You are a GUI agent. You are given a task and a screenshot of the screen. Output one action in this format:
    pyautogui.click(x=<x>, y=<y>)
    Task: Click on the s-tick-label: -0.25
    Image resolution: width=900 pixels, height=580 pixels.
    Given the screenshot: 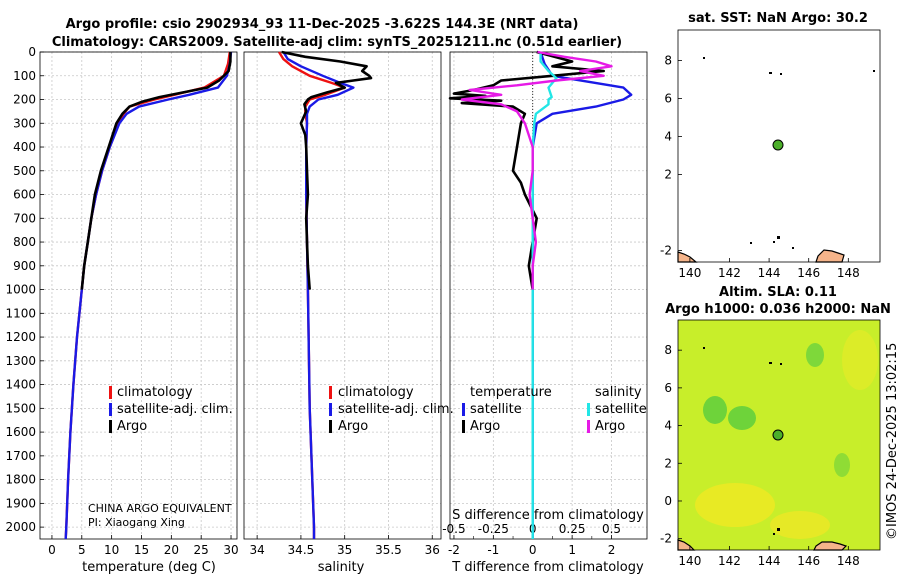 What is the action you would take?
    pyautogui.click(x=493, y=529)
    